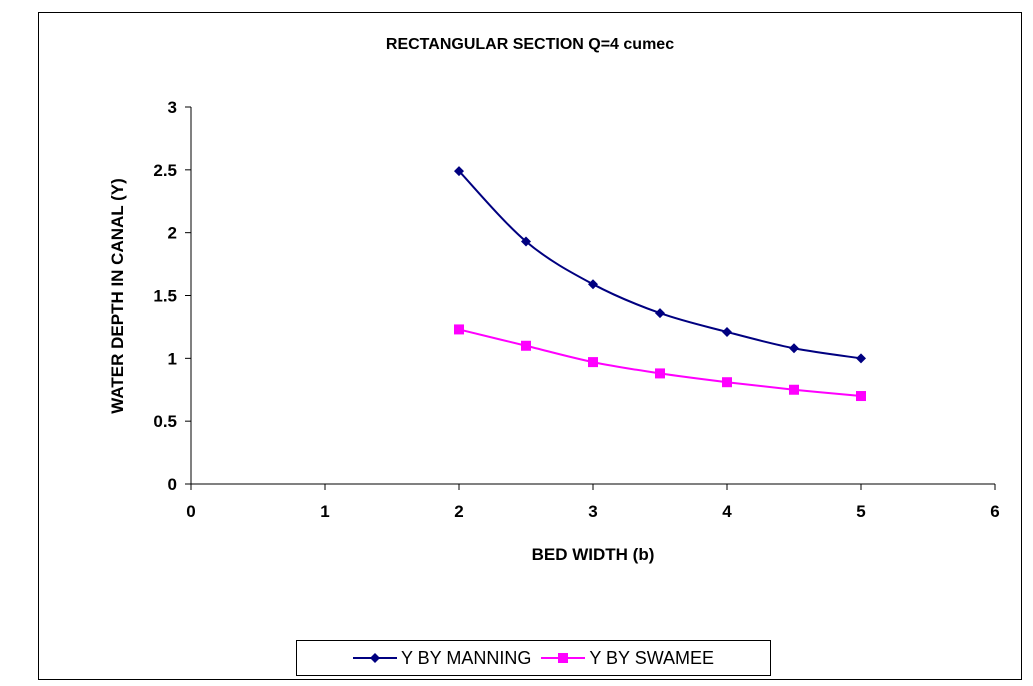  What do you see at coordinates (727, 511) in the screenshot?
I see `x-tick-label: 4` at bounding box center [727, 511].